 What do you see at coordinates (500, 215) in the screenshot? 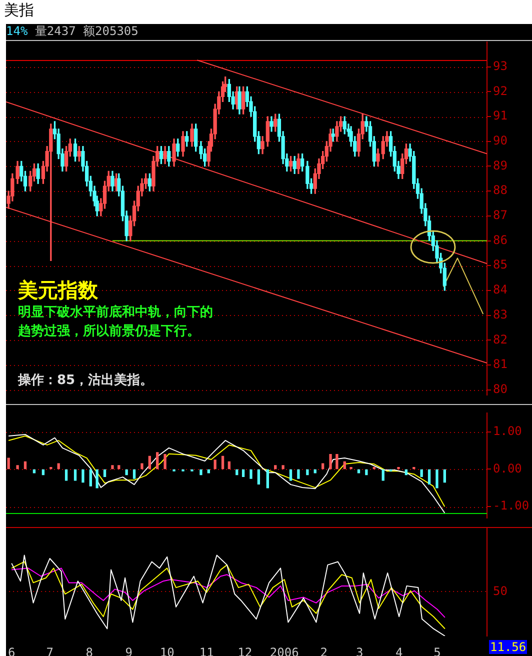
I see `y-tick-label: 87` at bounding box center [500, 215].